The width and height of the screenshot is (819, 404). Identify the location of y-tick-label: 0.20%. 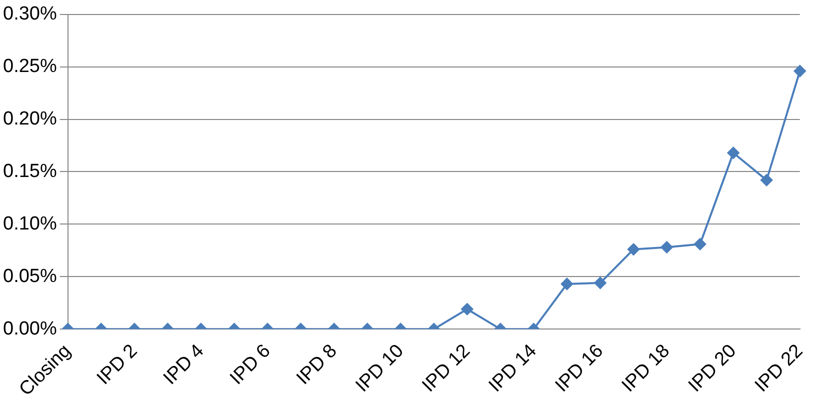
(30, 119).